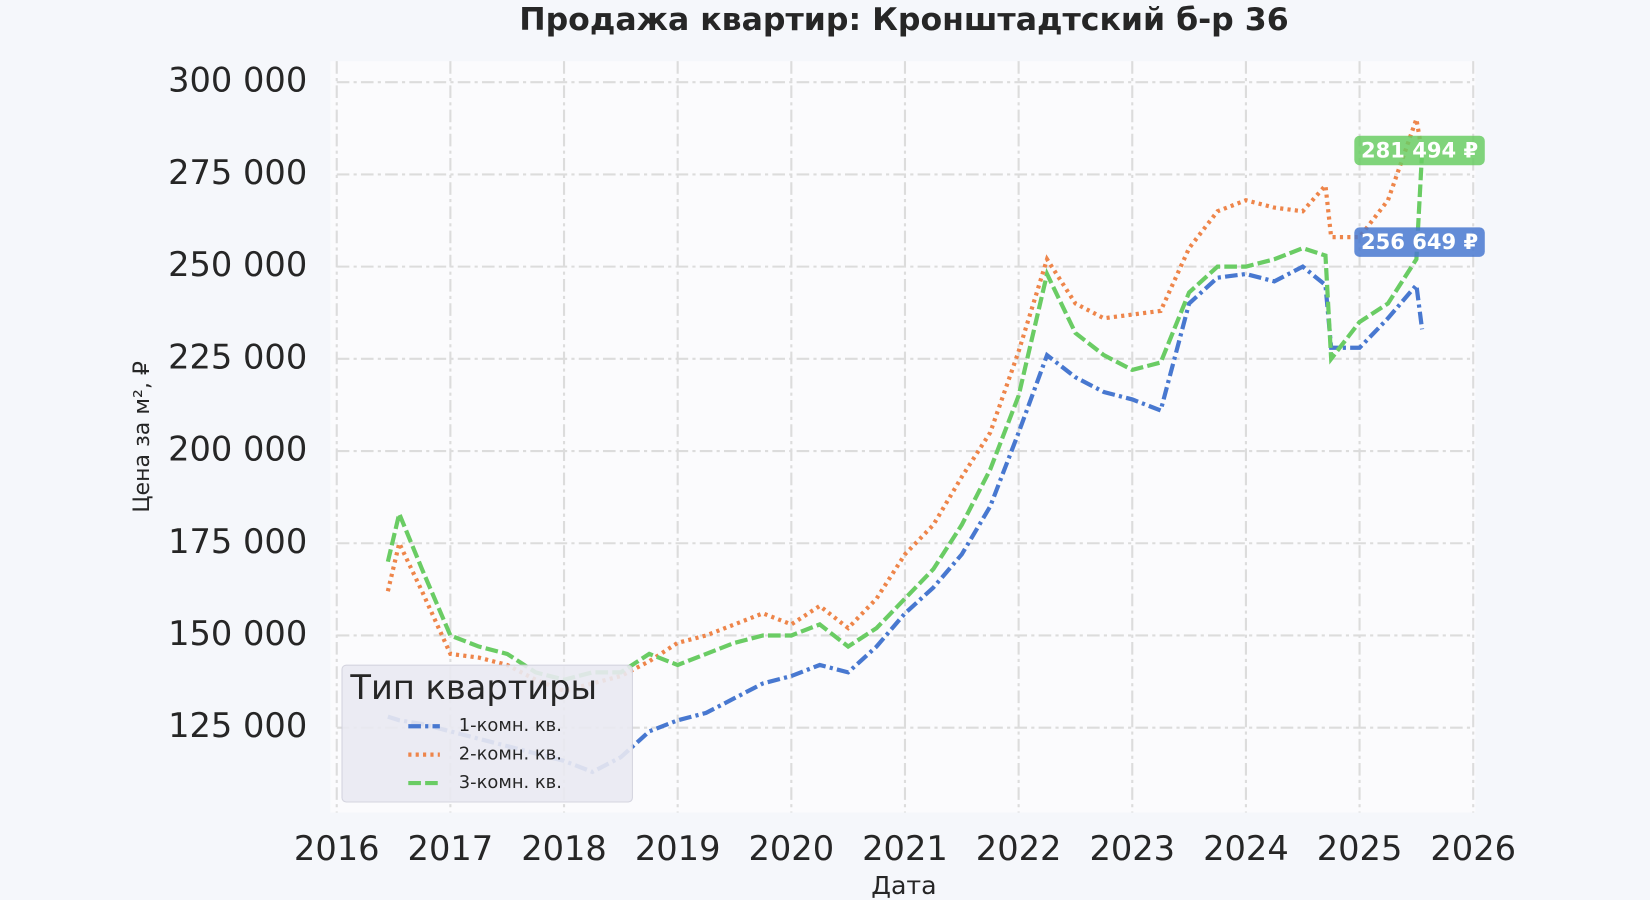 The width and height of the screenshot is (1650, 900). I want to click on y-tick-label: 150 000, so click(237, 633).